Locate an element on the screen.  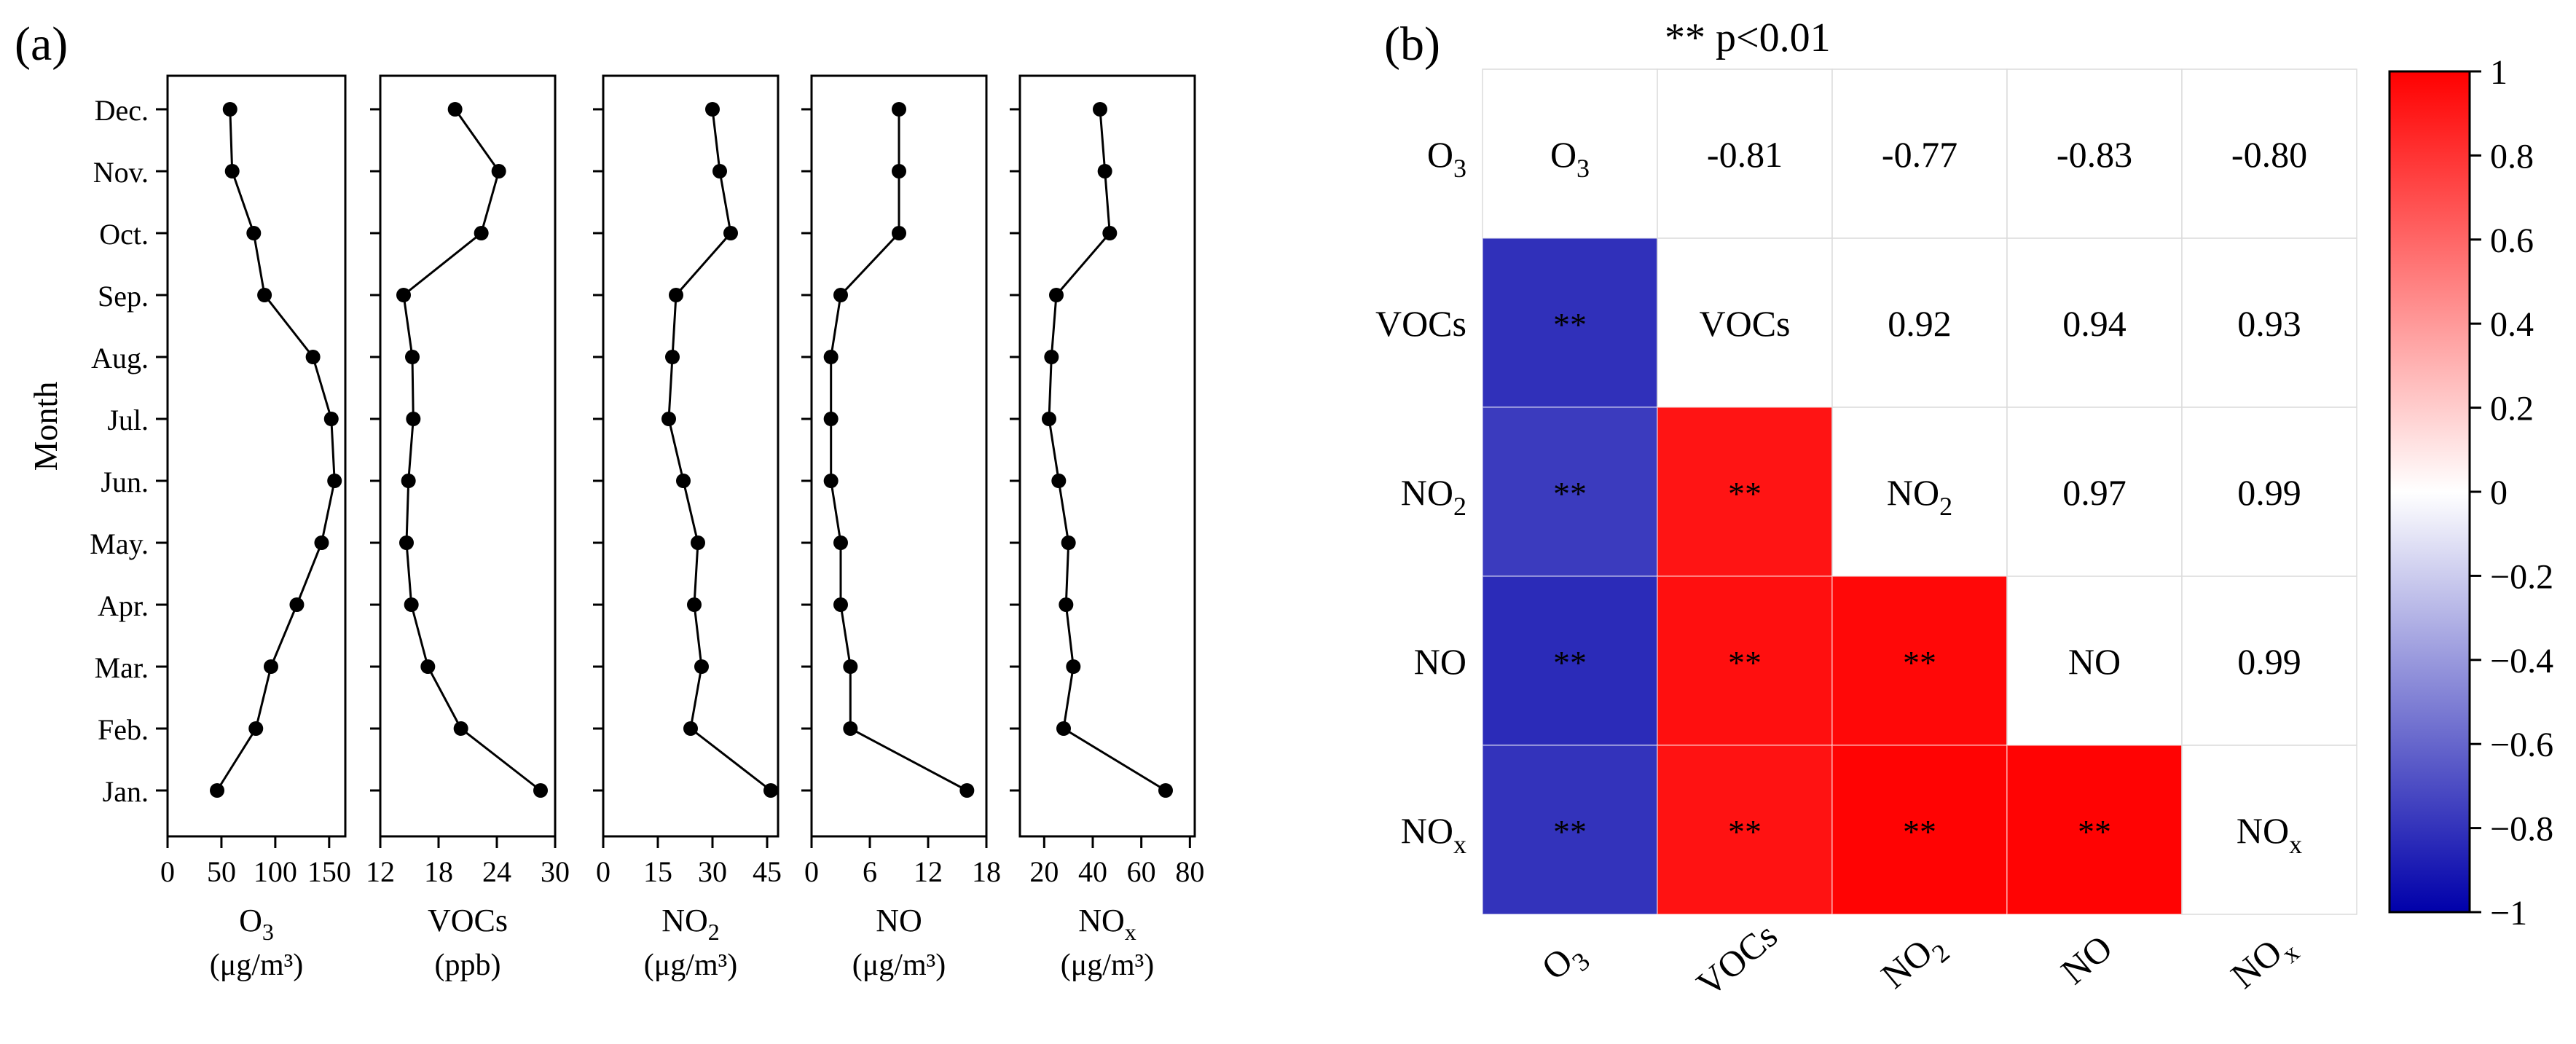
data-point-O3-Mar. is located at coordinates (270, 666).